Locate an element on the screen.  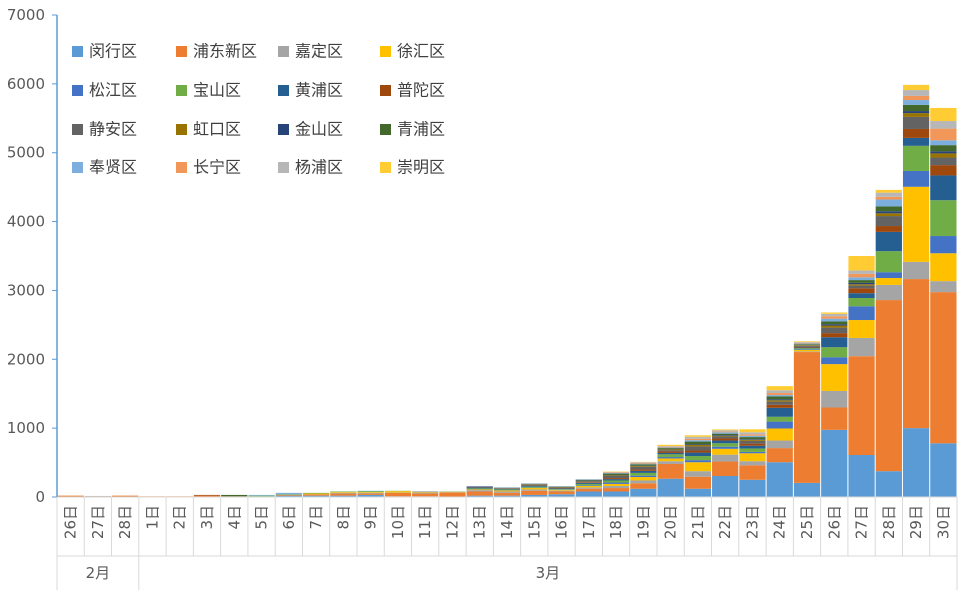
x-tick-label: 15日 is located at coordinates (534, 522).